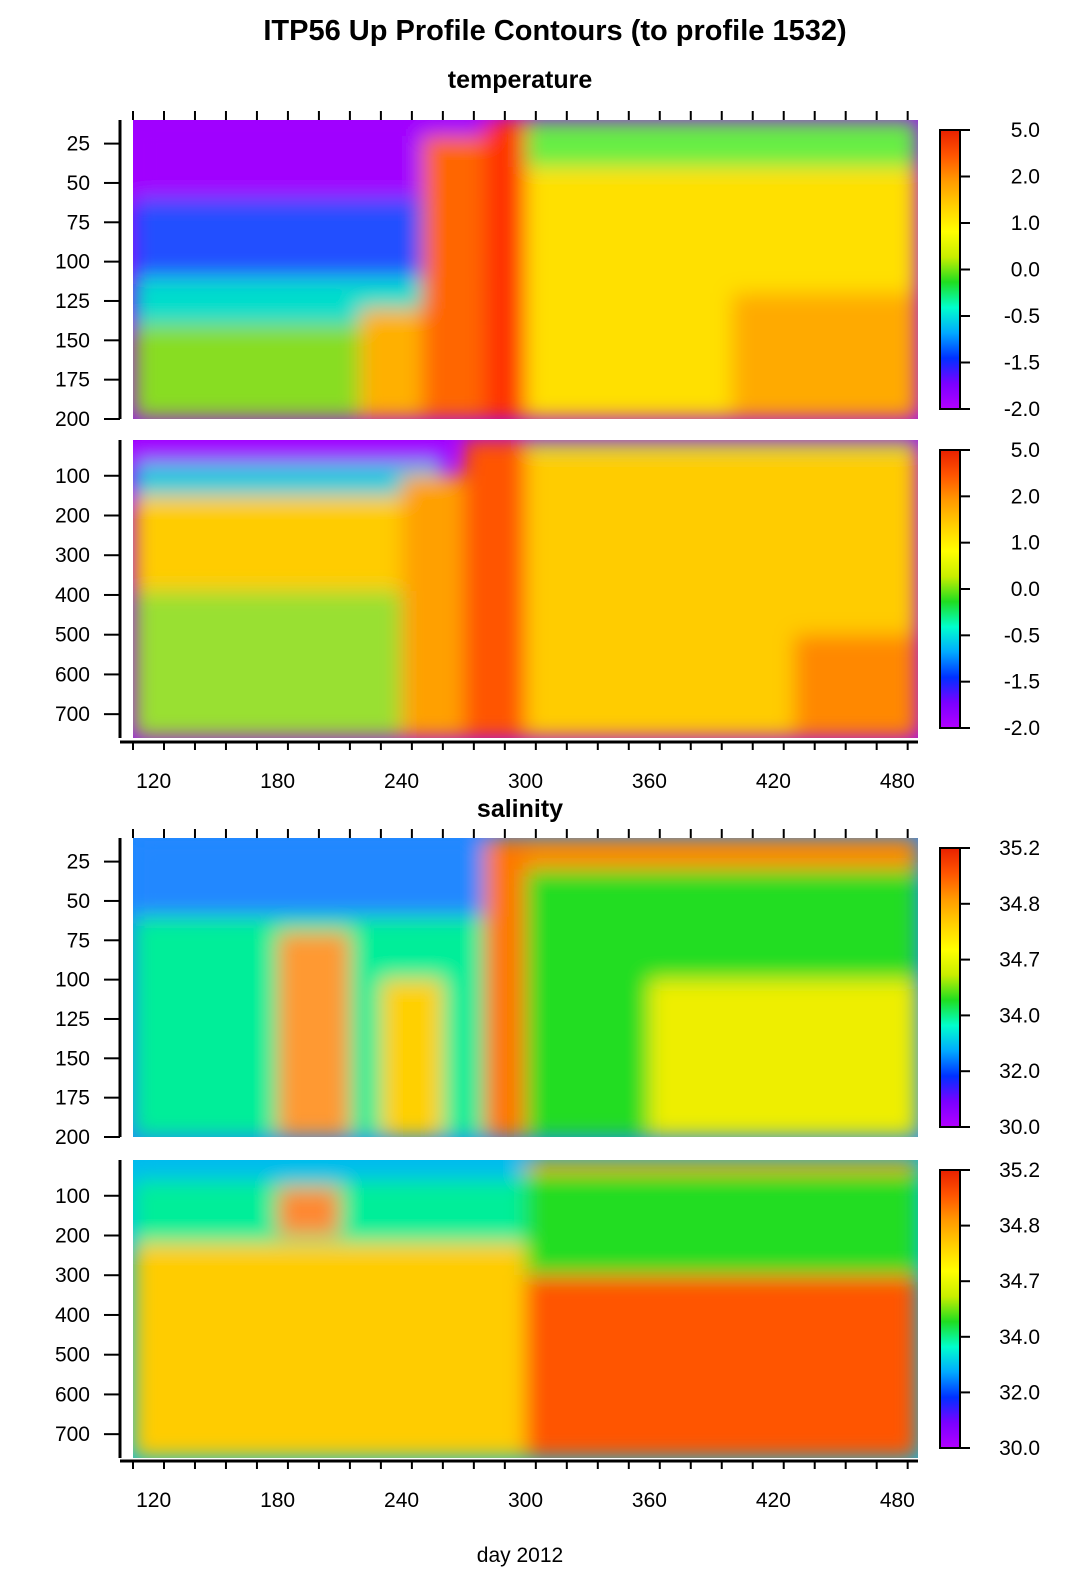  What do you see at coordinates (78, 222) in the screenshot?
I see `temperature-upper-y-tick-label: 75` at bounding box center [78, 222].